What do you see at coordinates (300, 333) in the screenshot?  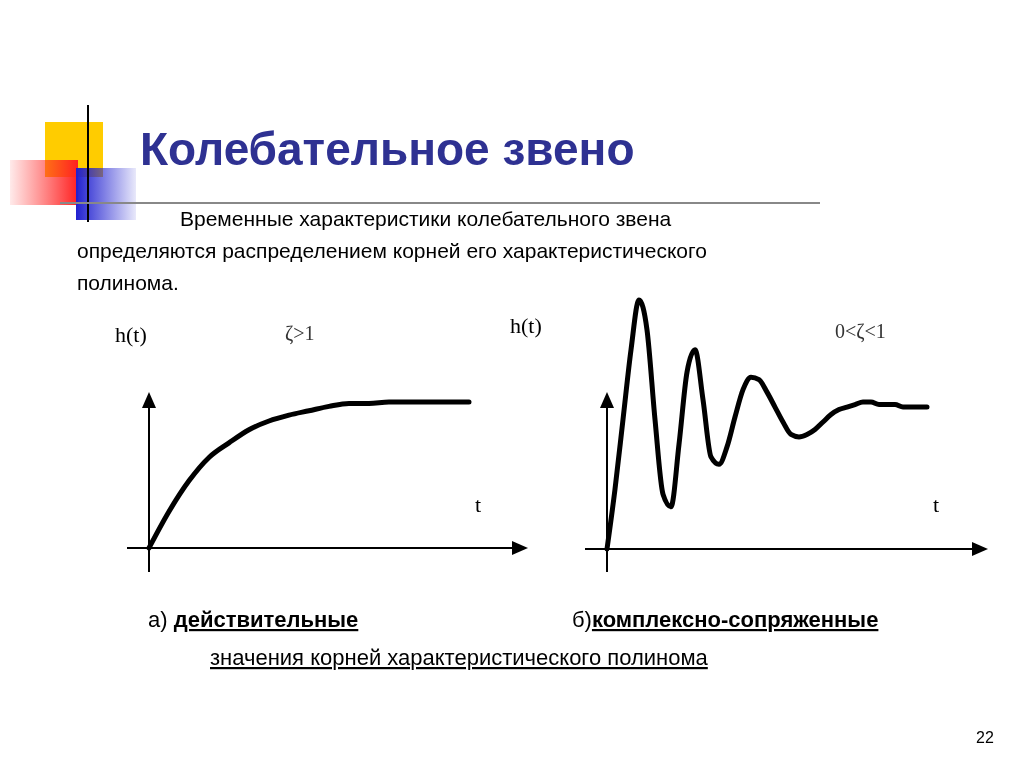 I see `text: ζ>1` at bounding box center [300, 333].